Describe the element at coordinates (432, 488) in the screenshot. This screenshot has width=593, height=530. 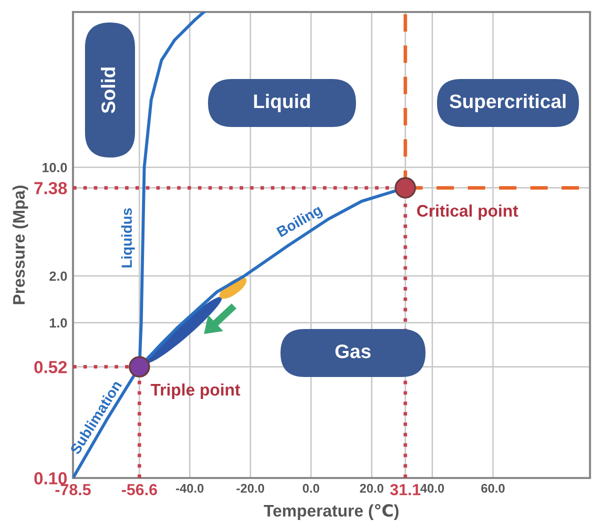
I see `x-tick-label: 40.0` at that location.